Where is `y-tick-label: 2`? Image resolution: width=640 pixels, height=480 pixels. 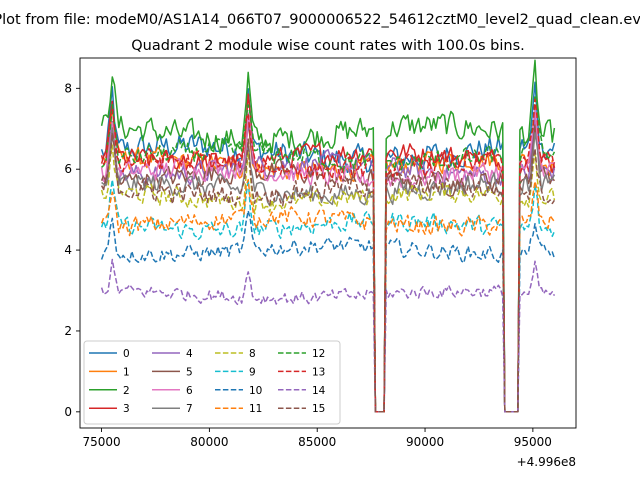
y-tick-label: 2 is located at coordinates (68, 331).